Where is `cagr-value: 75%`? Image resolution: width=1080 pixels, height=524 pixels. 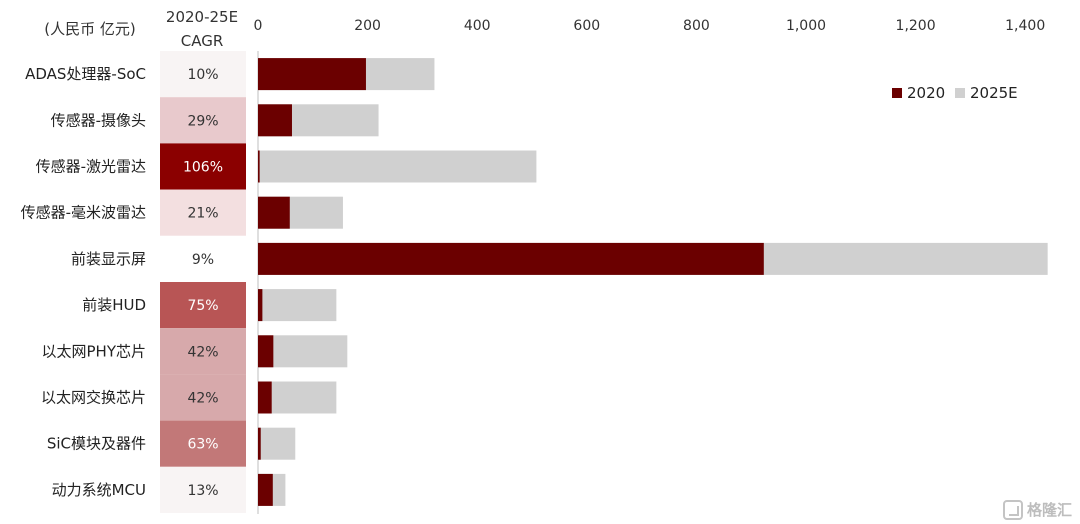
cagr-value: 75% is located at coordinates (202, 306).